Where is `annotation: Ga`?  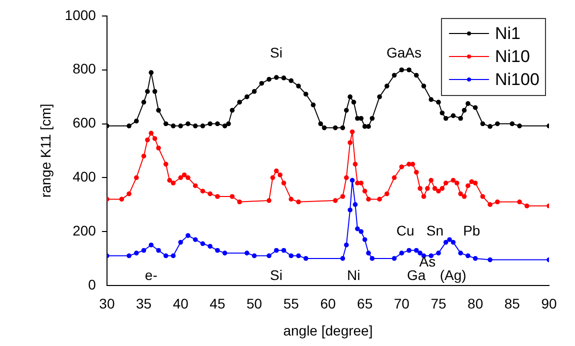 annotation: Ga is located at coordinates (416, 274).